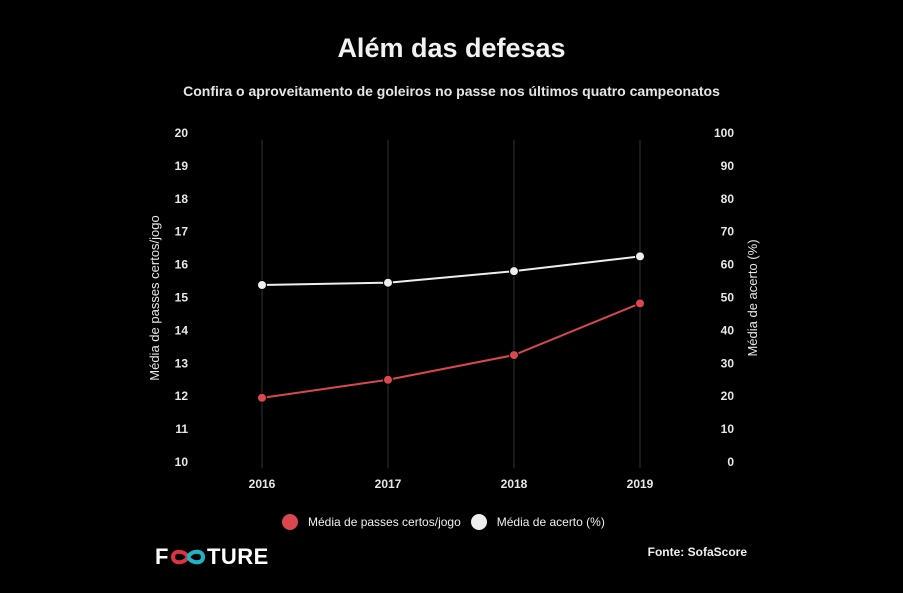  Describe the element at coordinates (451, 48) in the screenshot. I see `chart-title: Além das defesas` at that location.